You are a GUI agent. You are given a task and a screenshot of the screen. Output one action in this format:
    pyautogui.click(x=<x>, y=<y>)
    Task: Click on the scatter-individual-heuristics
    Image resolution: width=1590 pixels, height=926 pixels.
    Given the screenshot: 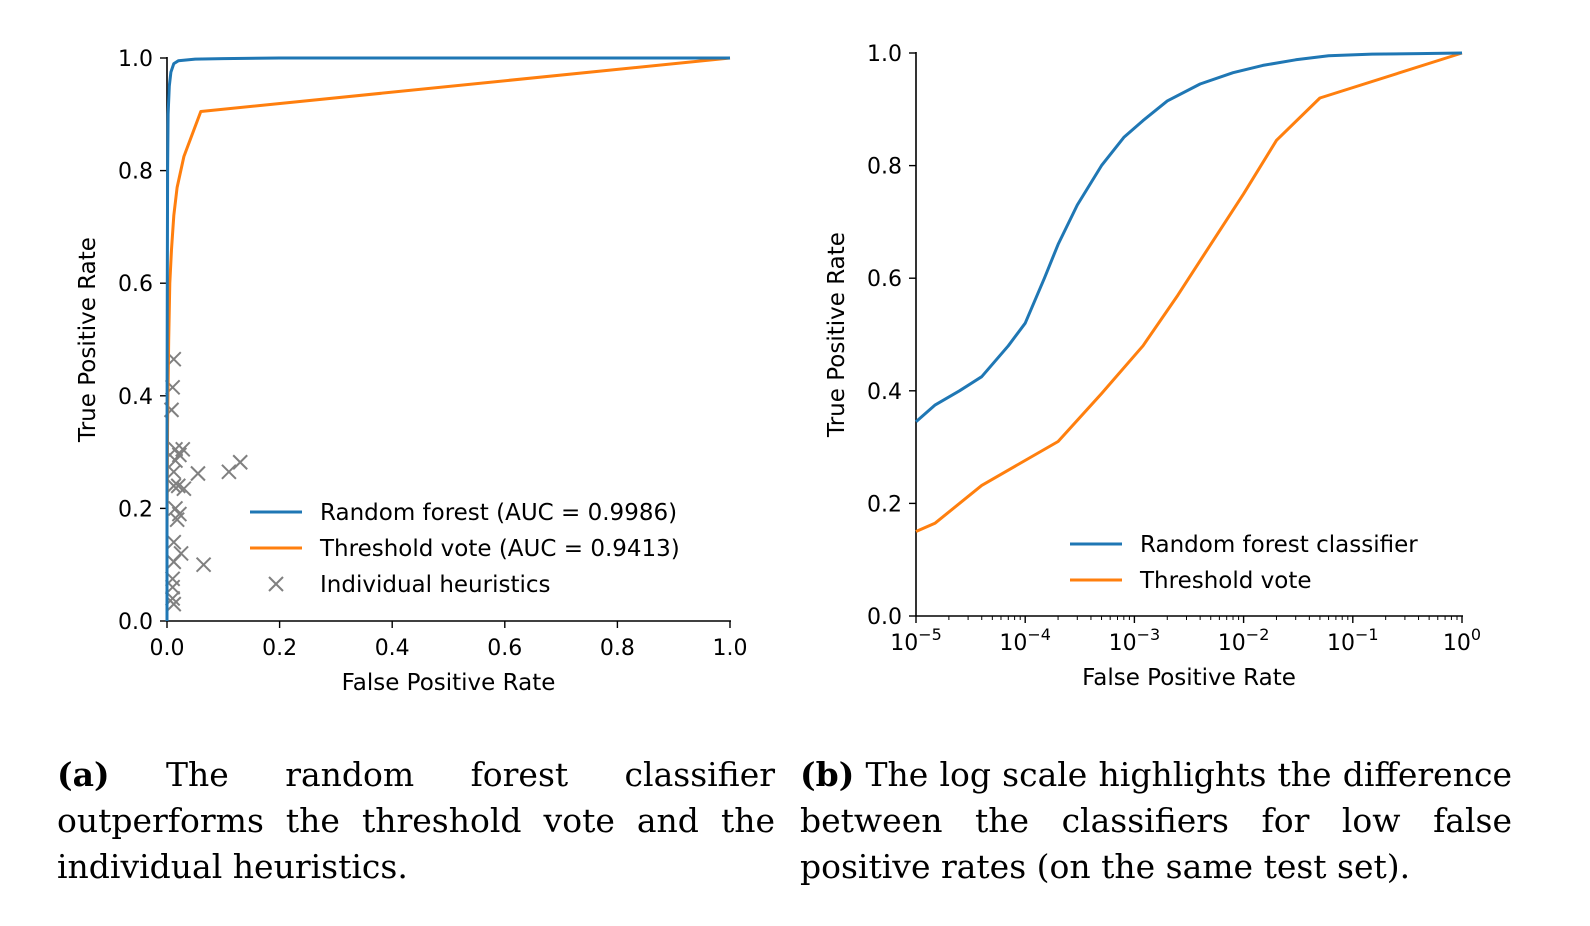 What is the action you would take?
    pyautogui.click(x=205, y=481)
    